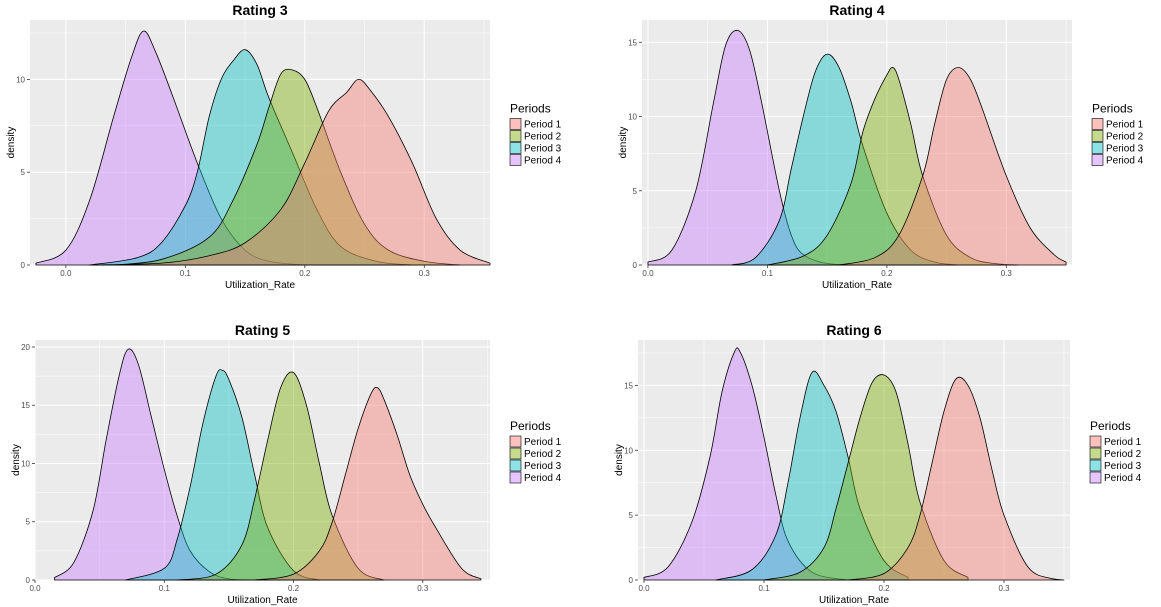  Describe the element at coordinates (856, 10) in the screenshot. I see `chart-title: Rating 4` at that location.